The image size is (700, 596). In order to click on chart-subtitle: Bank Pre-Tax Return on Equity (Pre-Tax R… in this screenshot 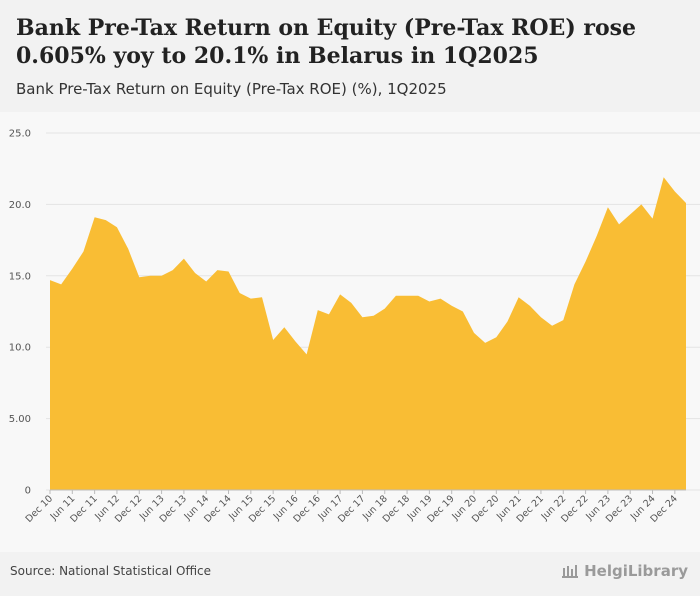, I will do `click(231, 89)`.